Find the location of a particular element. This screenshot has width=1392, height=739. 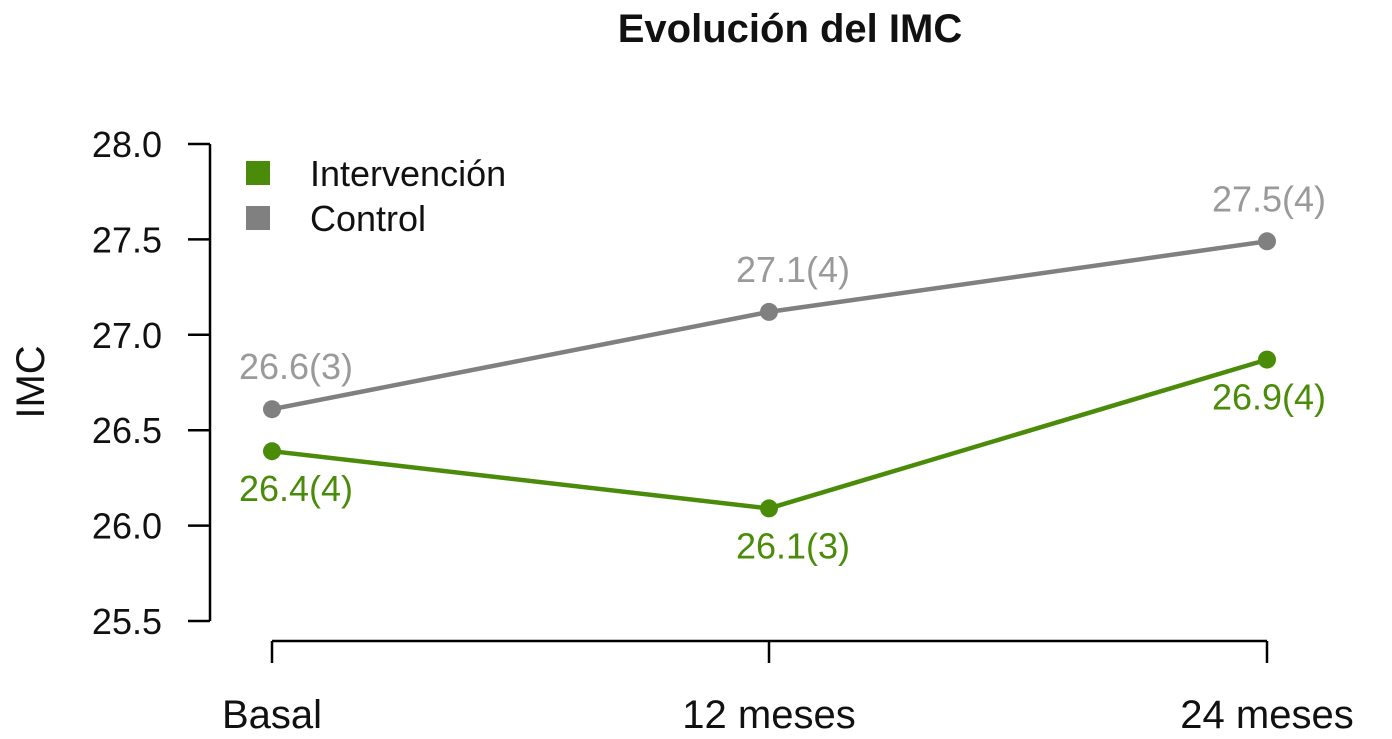

legend-label: Control is located at coordinates (368, 218).